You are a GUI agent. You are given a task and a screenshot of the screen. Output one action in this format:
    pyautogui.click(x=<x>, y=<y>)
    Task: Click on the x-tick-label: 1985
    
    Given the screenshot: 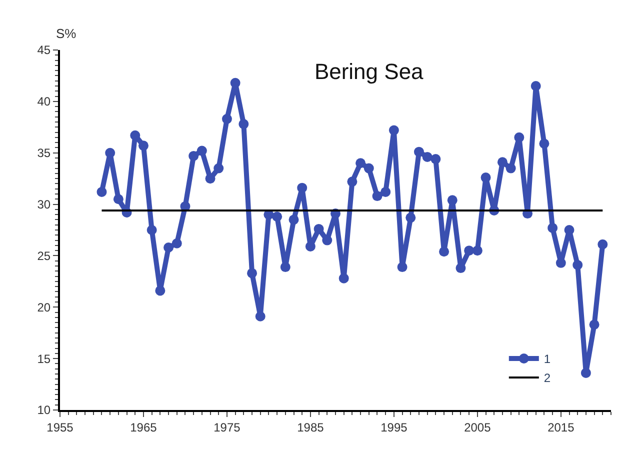 What is the action you would take?
    pyautogui.click(x=310, y=427)
    